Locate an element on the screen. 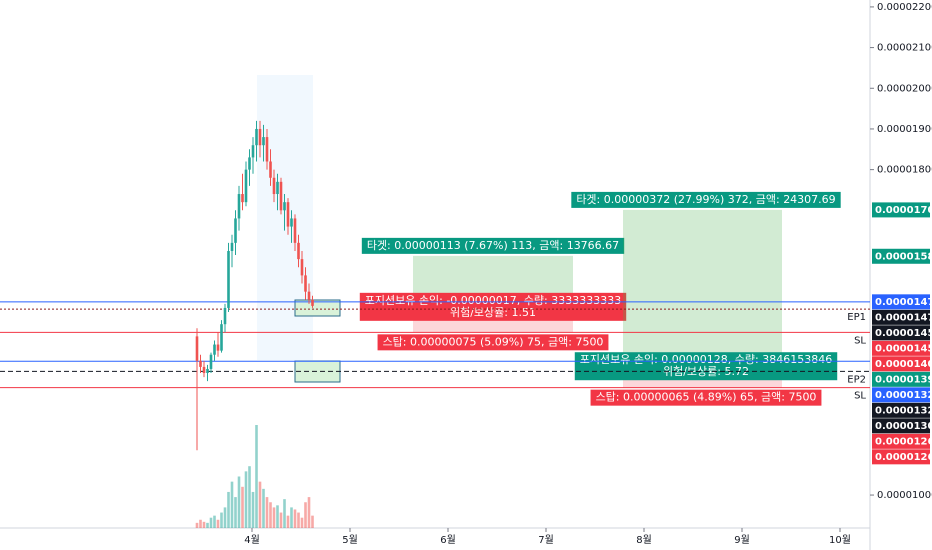 This screenshot has width=932, height=550. info-label: 포지션보유 손익: 0.00000128, 수량: 3846153846 is located at coordinates (706, 359).